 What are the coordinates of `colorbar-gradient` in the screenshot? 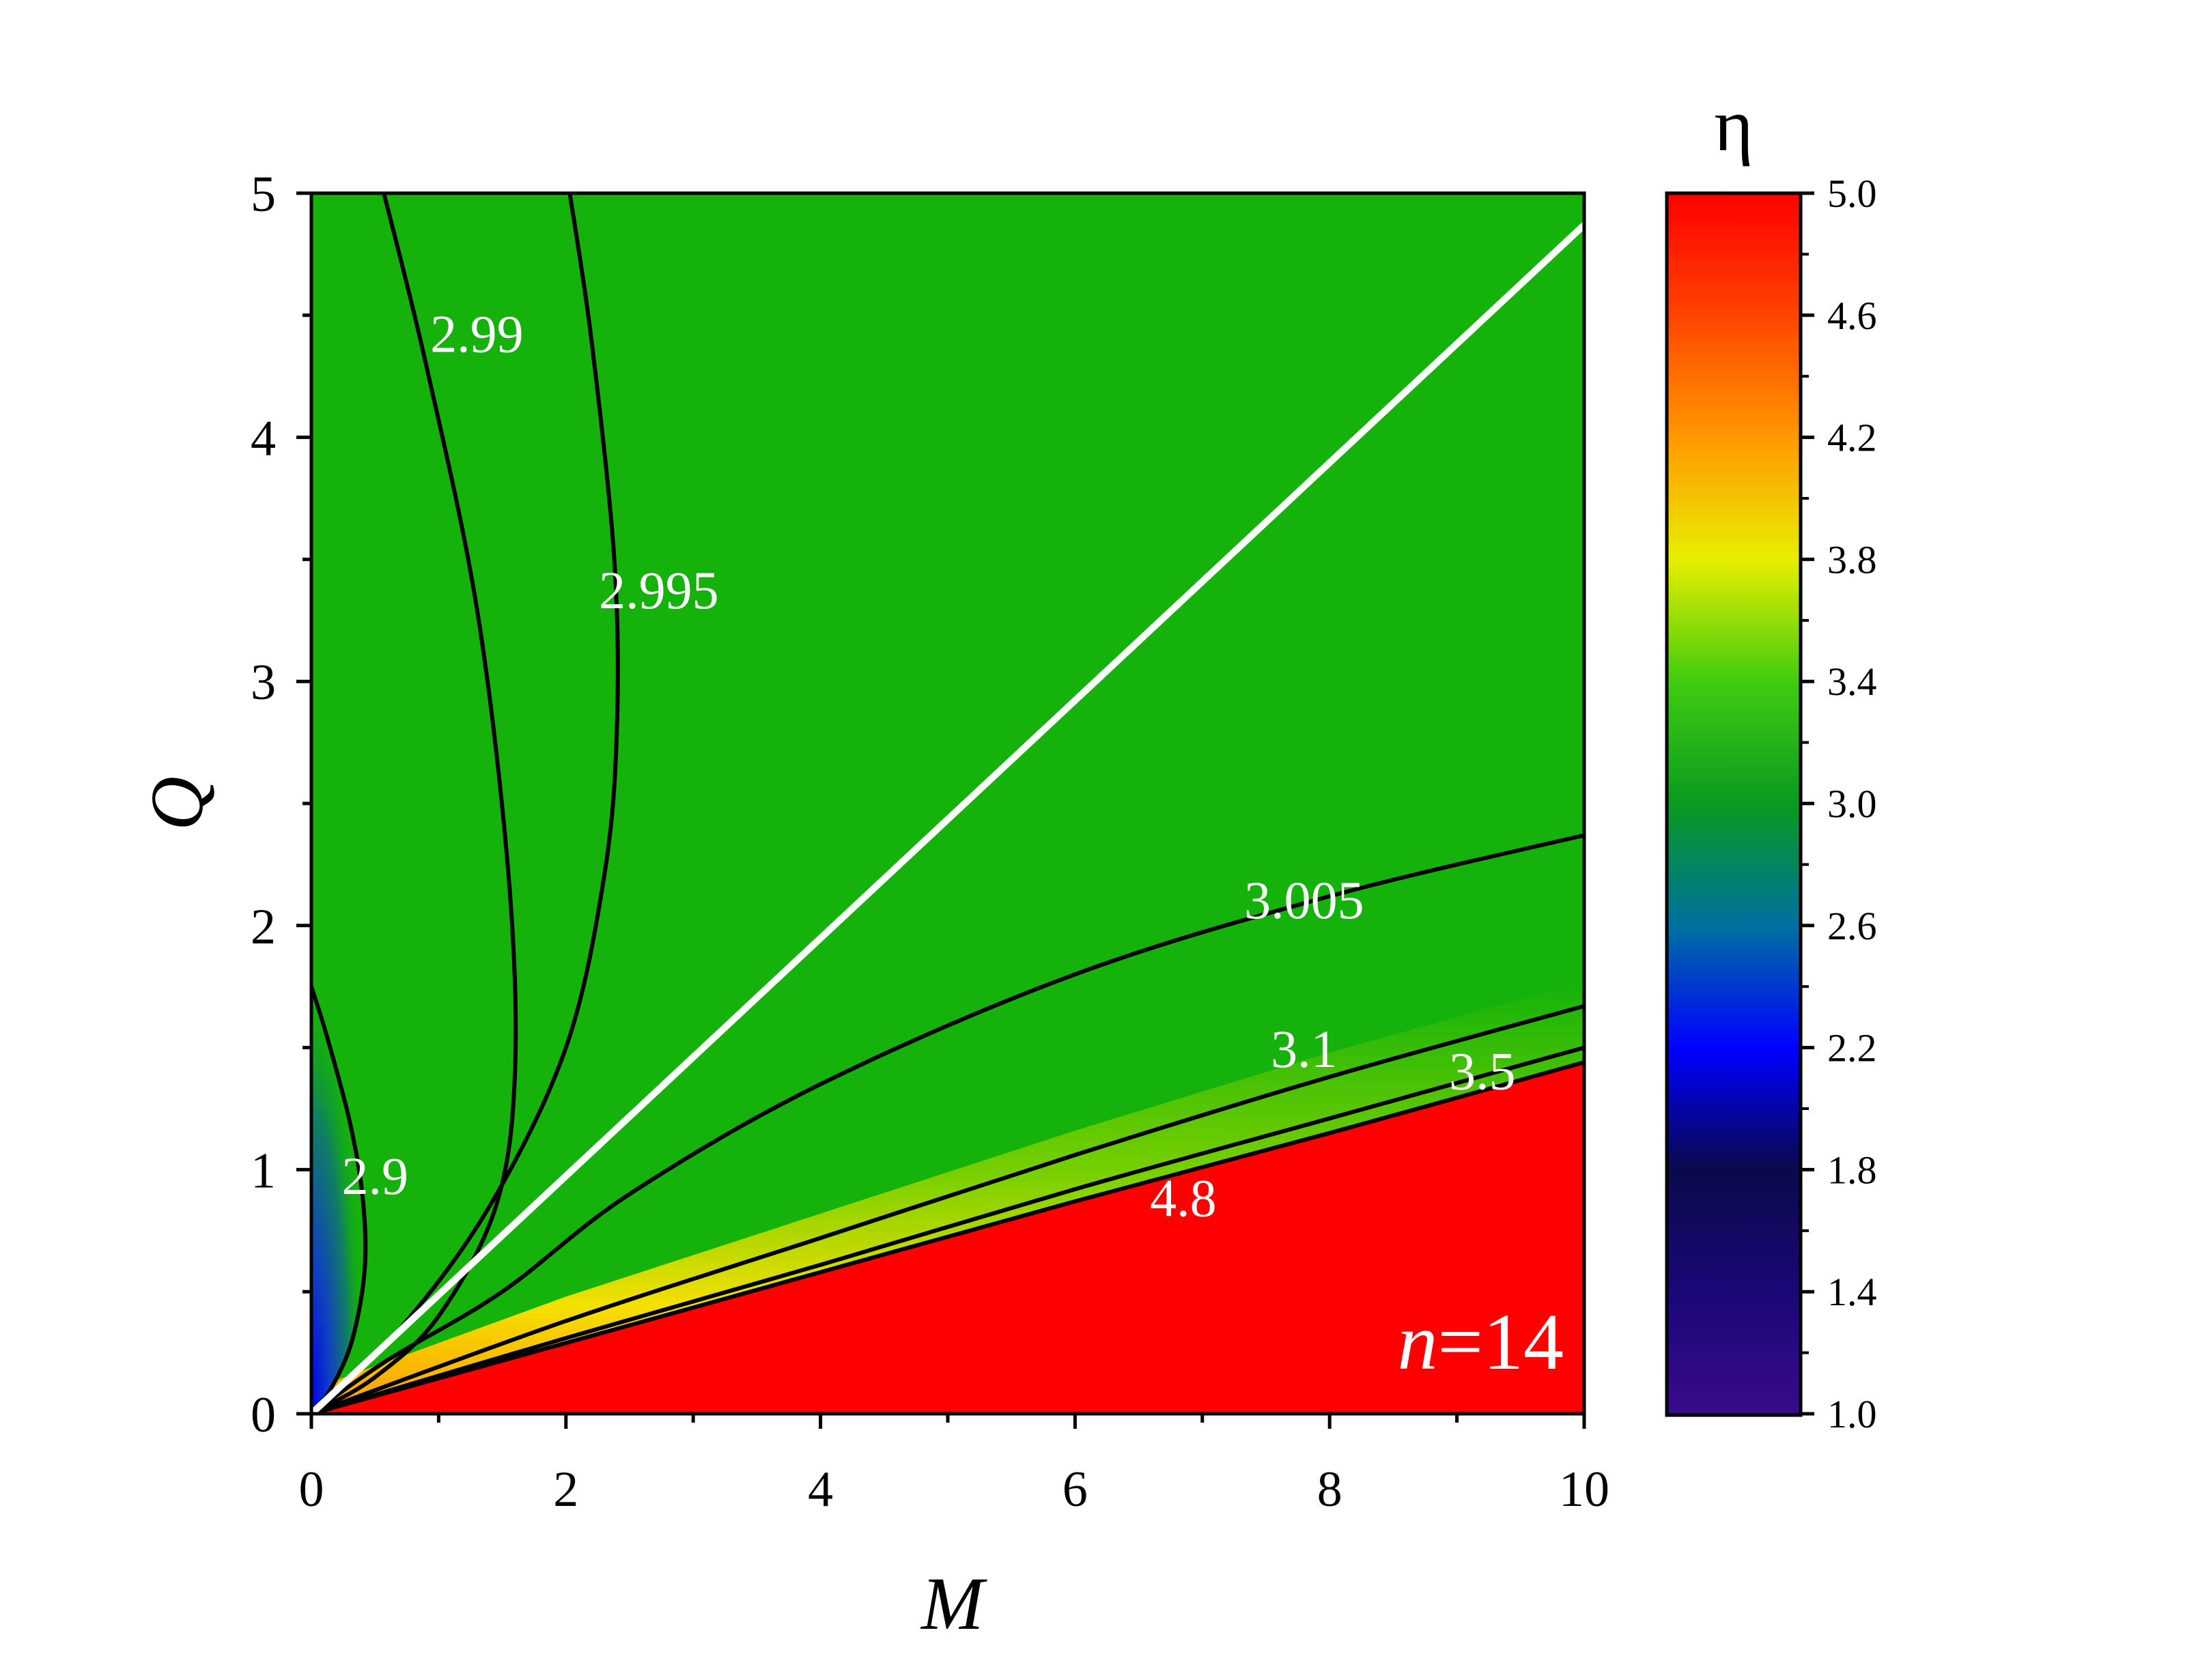 It's located at (1734, 804).